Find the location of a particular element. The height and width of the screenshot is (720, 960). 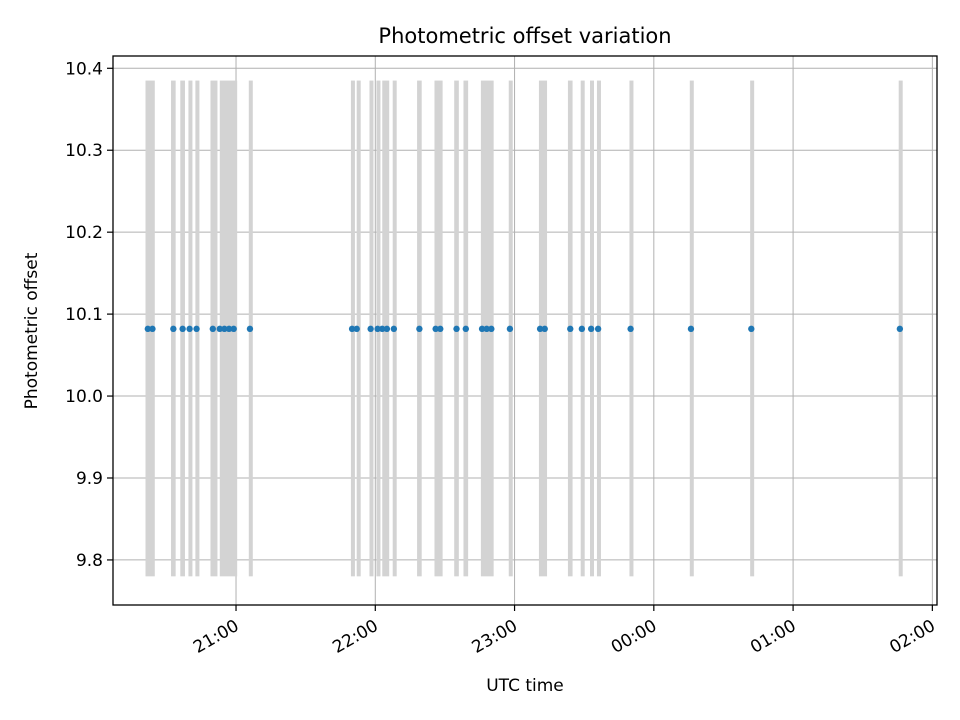

y-tick-label: 9.8 is located at coordinates (89, 561).